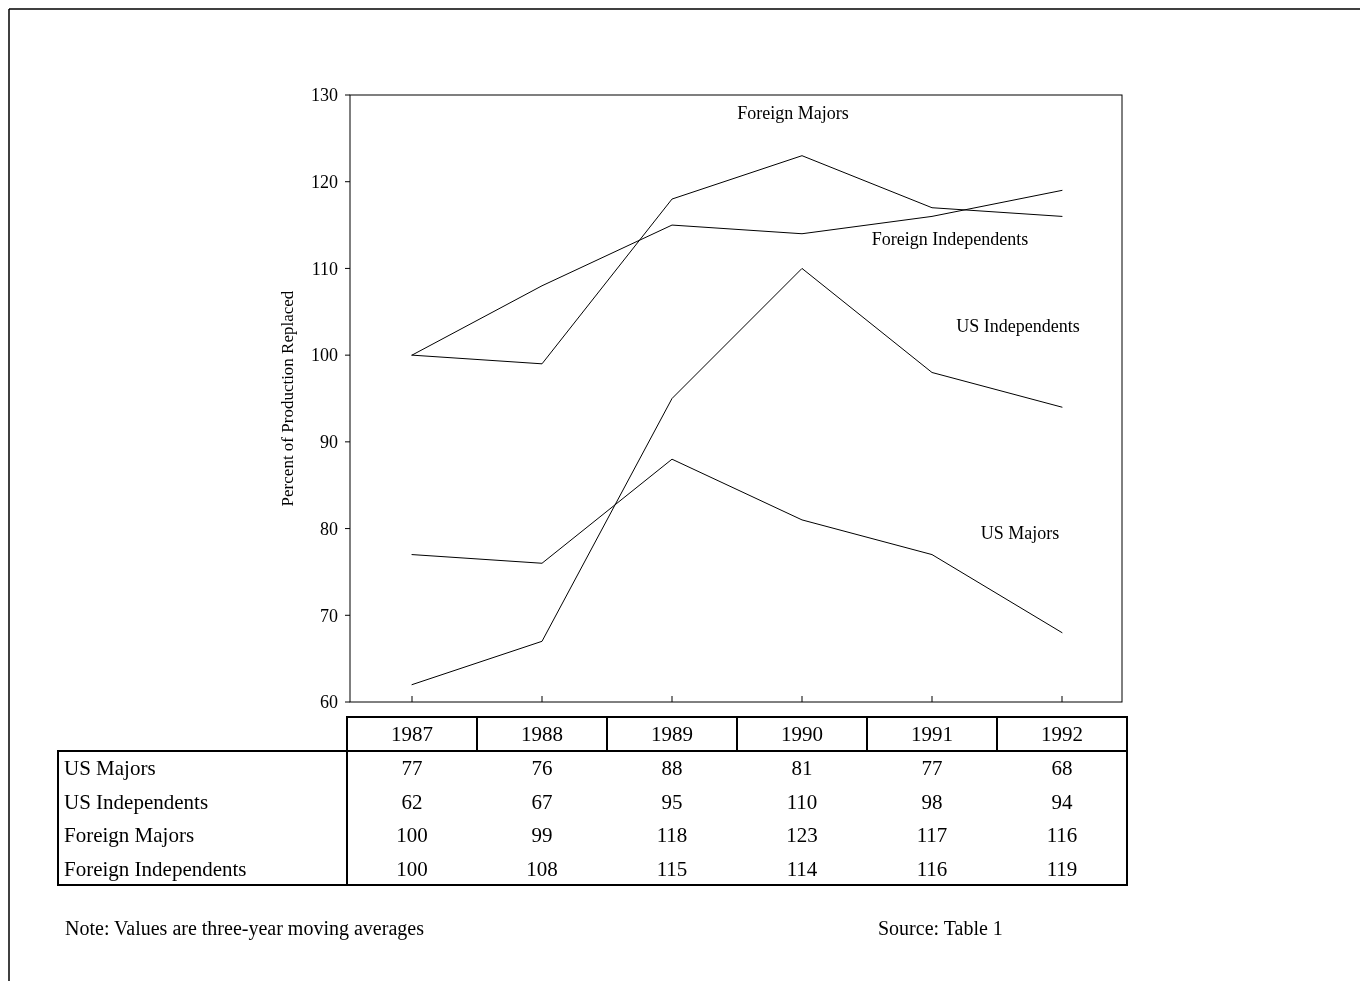 This screenshot has width=1360, height=981. Describe the element at coordinates (802, 768) in the screenshot. I see `data-label: 81` at that location.